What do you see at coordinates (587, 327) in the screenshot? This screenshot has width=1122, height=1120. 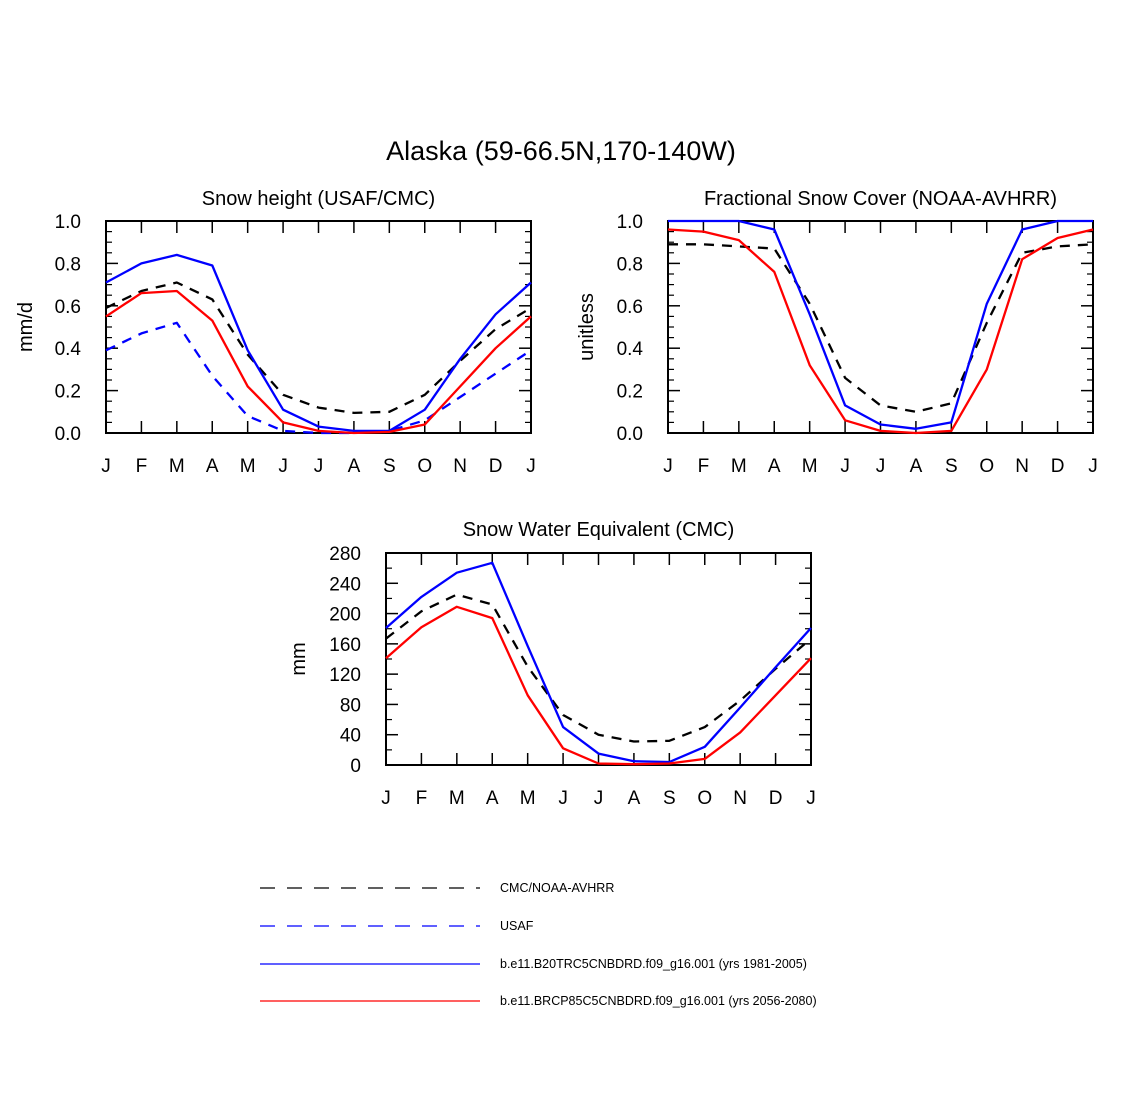 I see `y-axis-label-snow-cover: unitless` at bounding box center [587, 327].